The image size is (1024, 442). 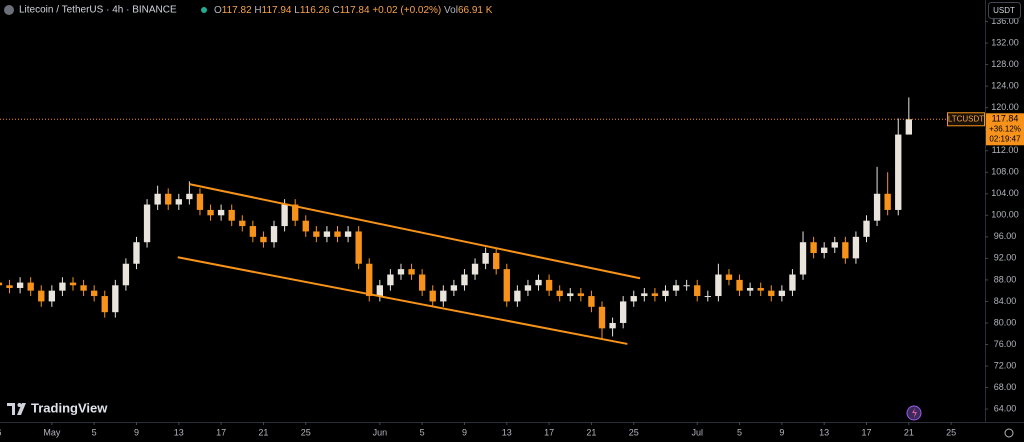 I want to click on volume-value: 66.91 K, so click(x=475, y=10).